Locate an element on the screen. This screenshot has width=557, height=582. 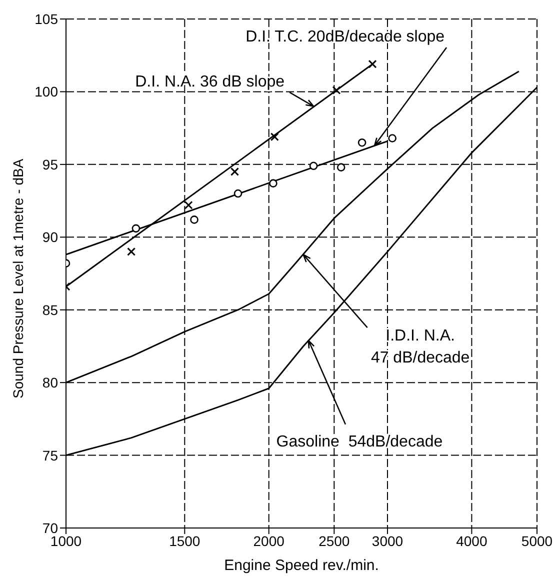
x-tick-label: 3000 is located at coordinates (388, 540).